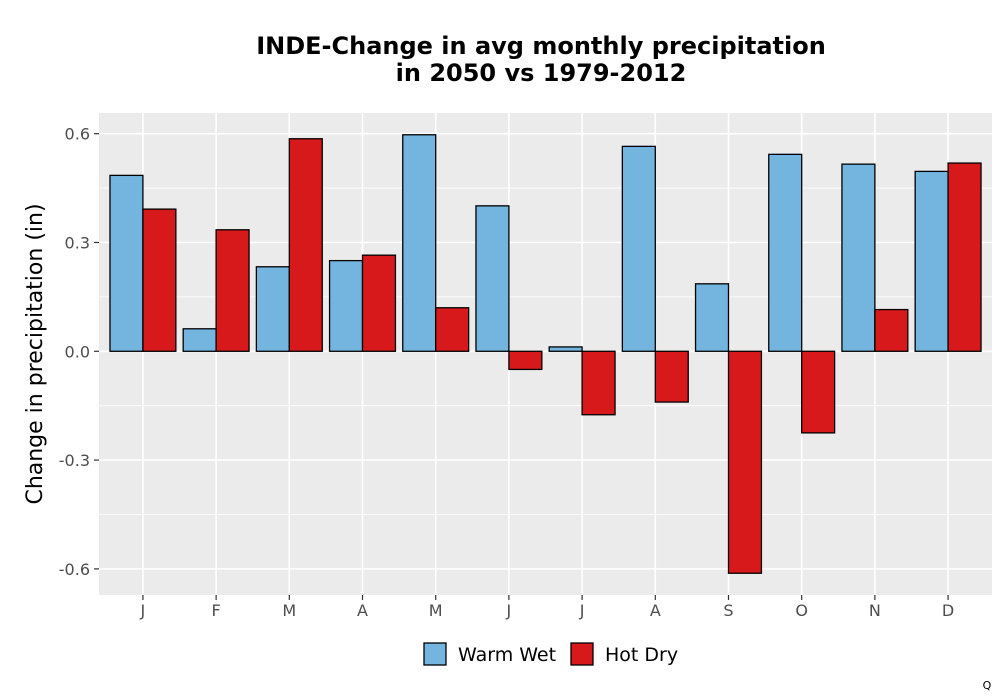  I want to click on x-tick-label: F, so click(216, 610).